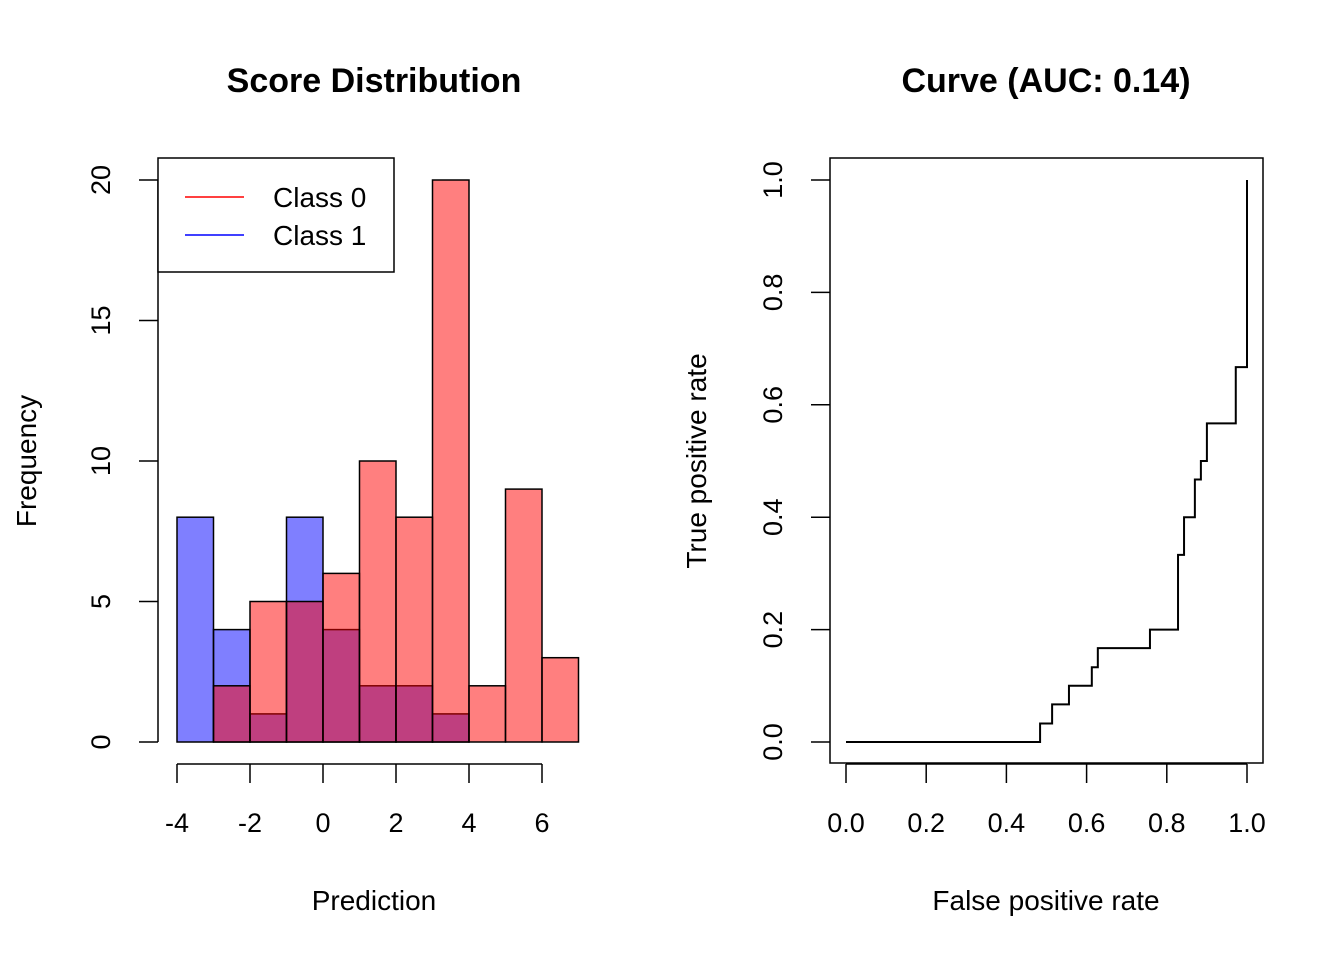  Describe the element at coordinates (541, 823) in the screenshot. I see `histogram-x-tick-label: 6` at that location.